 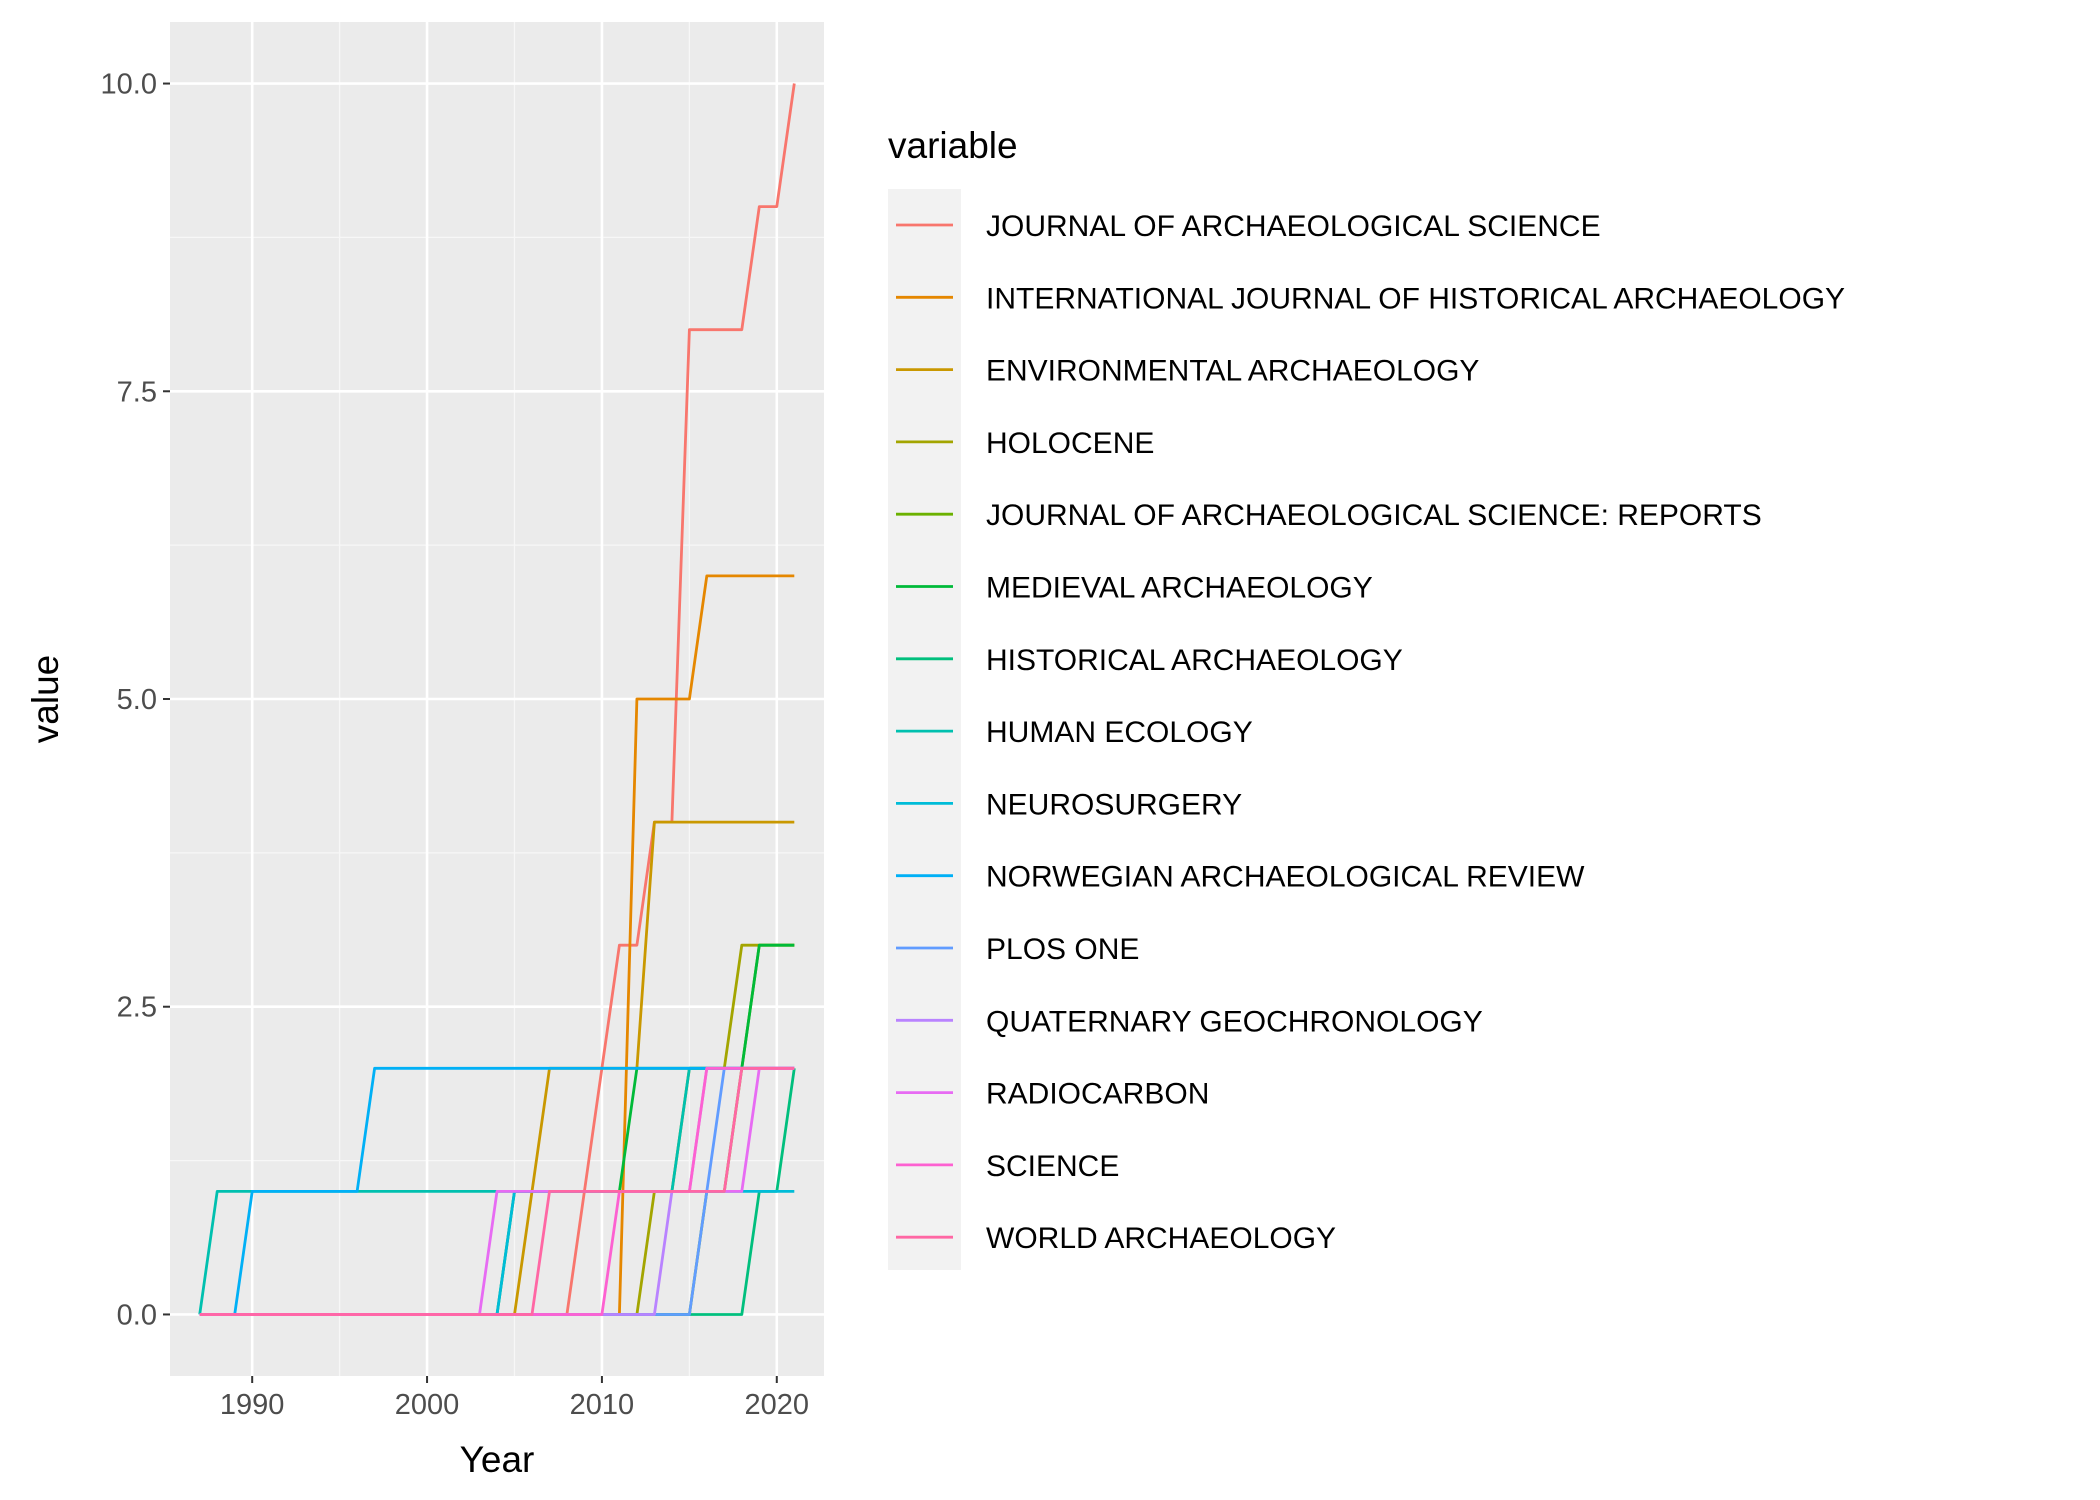 I want to click on legend-label: WORLD ARCHAEOLOGY, so click(x=1161, y=1238).